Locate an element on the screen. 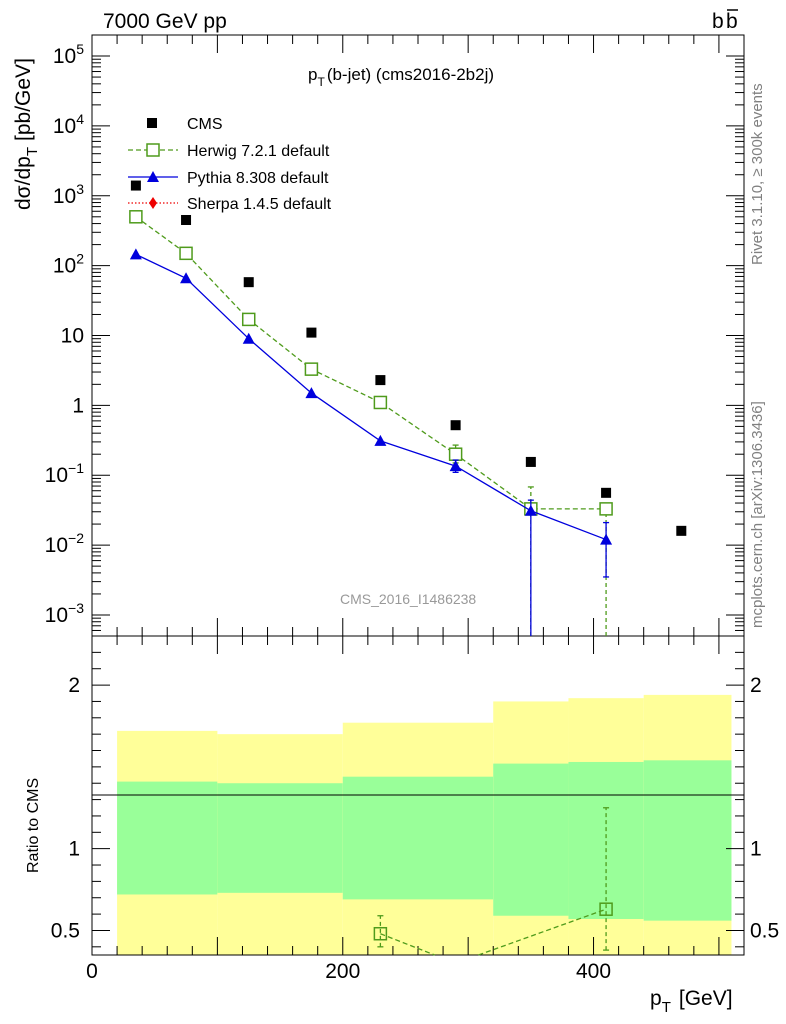 Image resolution: width=786 pixels, height=1024 pixels. main-ytick-label: 10⁴ is located at coordinates (68, 124).